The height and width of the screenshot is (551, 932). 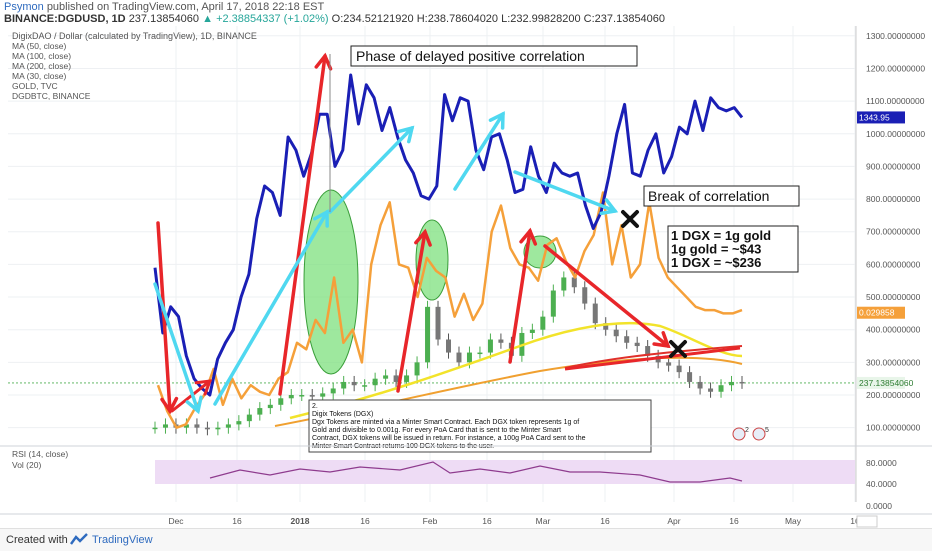 I want to click on settings-gear-icon, so click(x=867, y=521).